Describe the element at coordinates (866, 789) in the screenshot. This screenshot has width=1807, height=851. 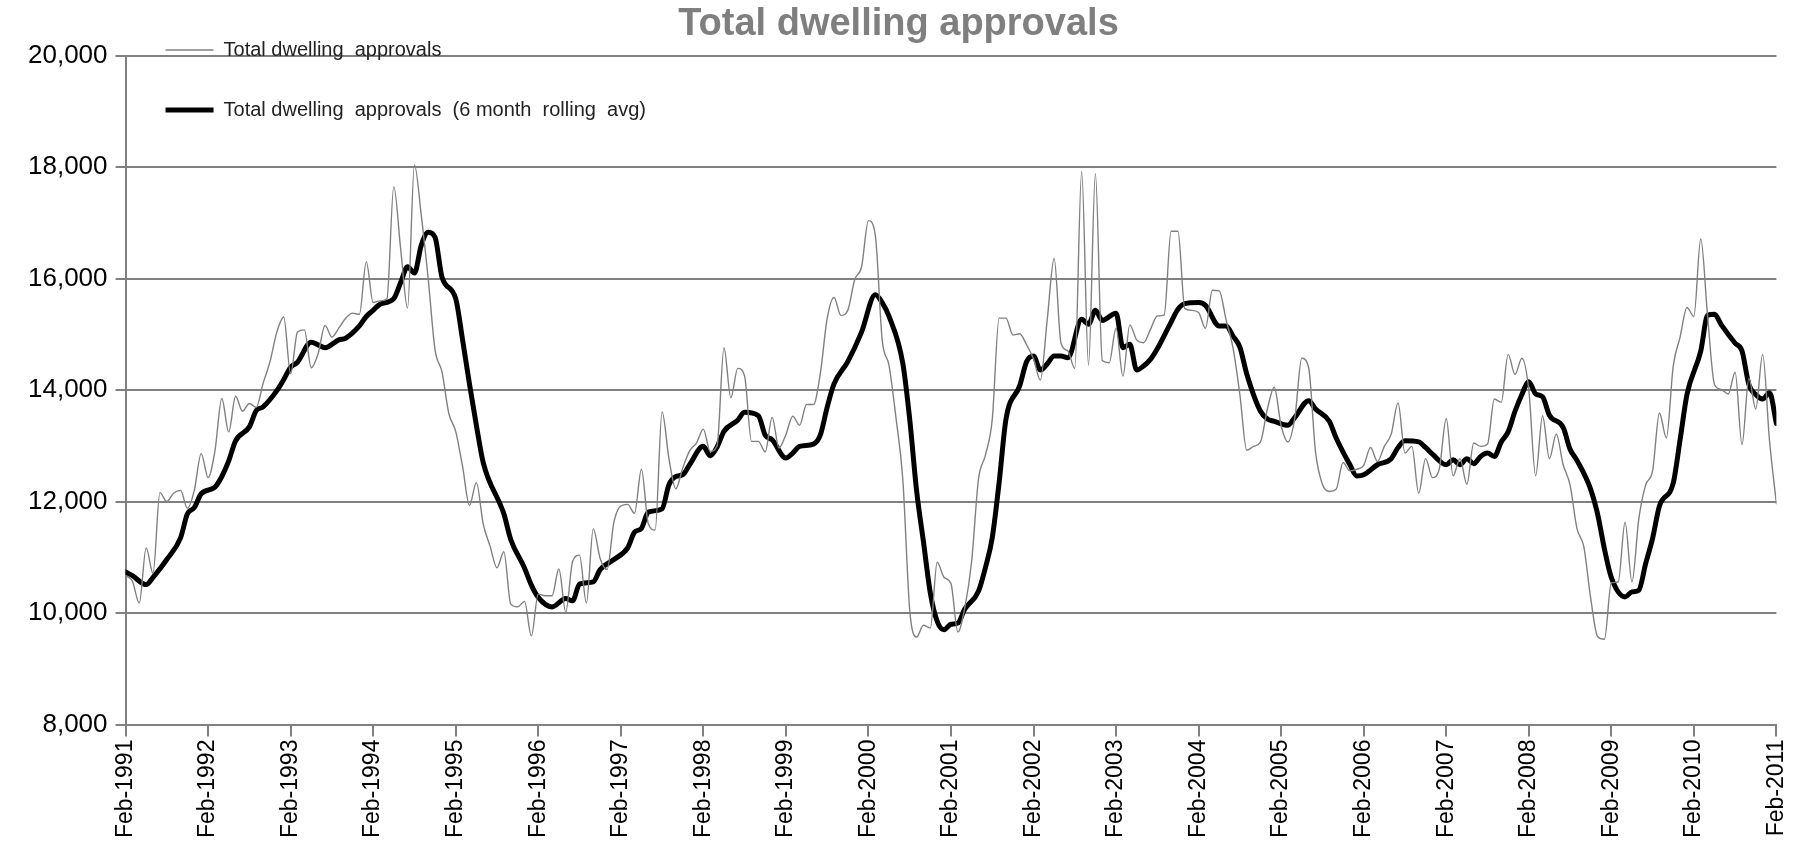
I see `x-tick-label: Feb-2000` at that location.